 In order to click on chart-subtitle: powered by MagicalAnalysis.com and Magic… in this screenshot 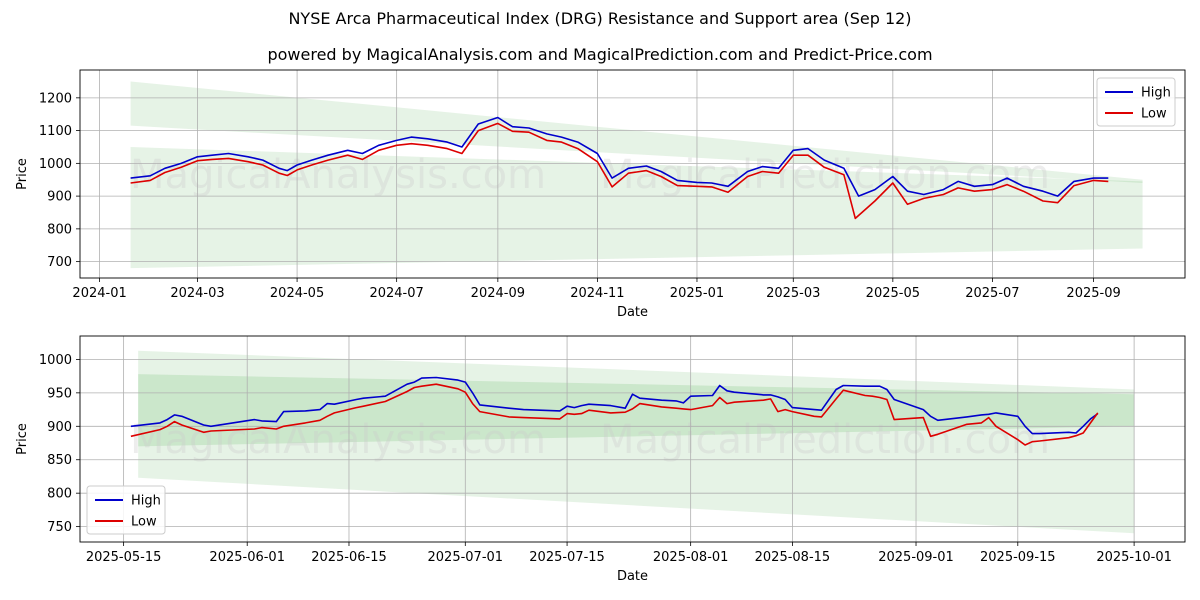, I will do `click(600, 54)`.